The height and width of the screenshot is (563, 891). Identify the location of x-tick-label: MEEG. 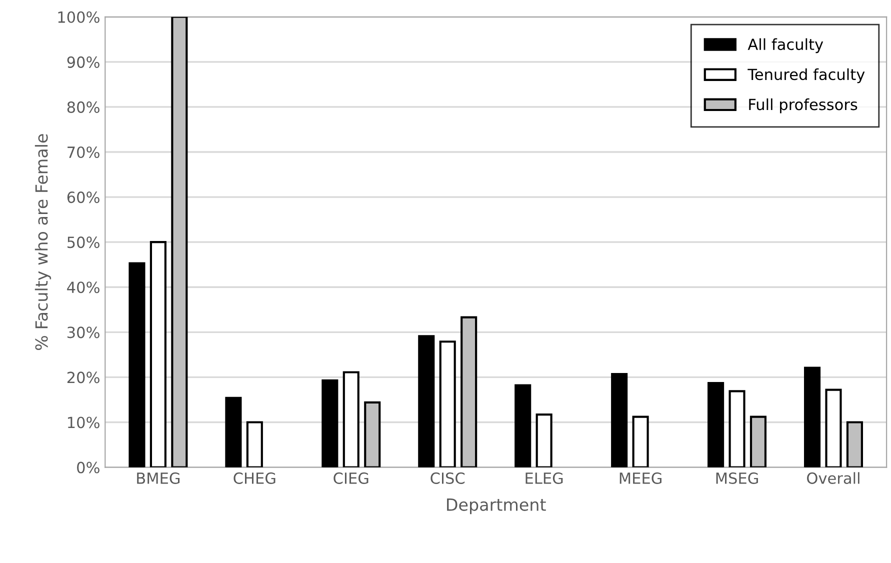
(641, 478).